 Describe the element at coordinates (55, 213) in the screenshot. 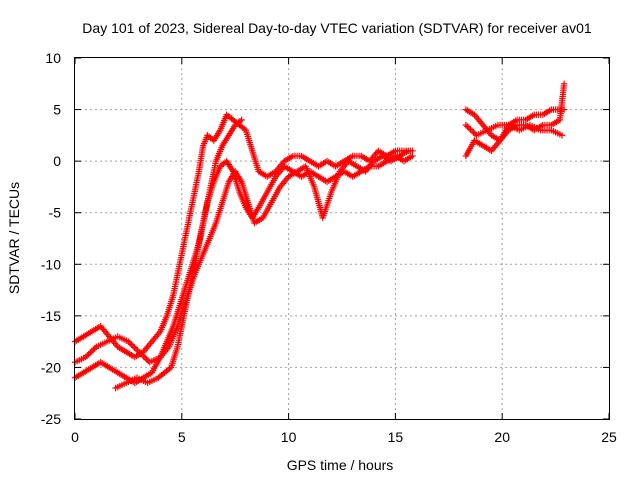

I see `y-tick-label: -5` at that location.